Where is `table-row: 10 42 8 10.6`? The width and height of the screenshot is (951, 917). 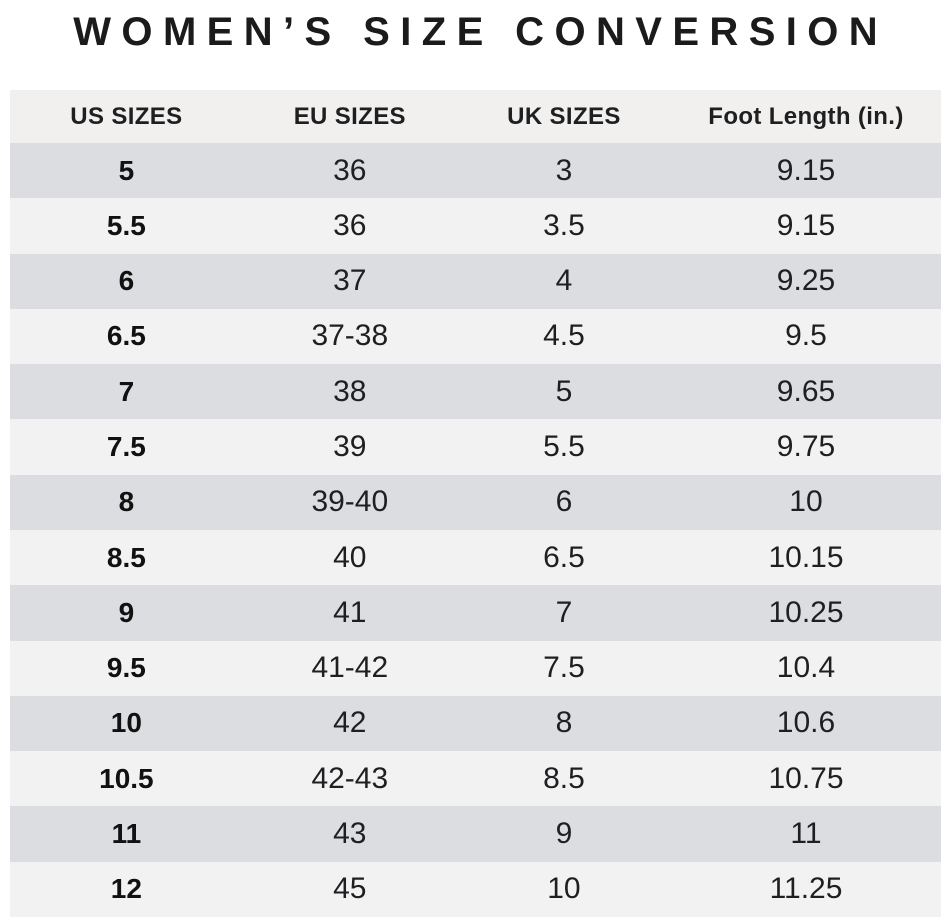
table-row: 10 42 8 10.6 is located at coordinates (475, 723).